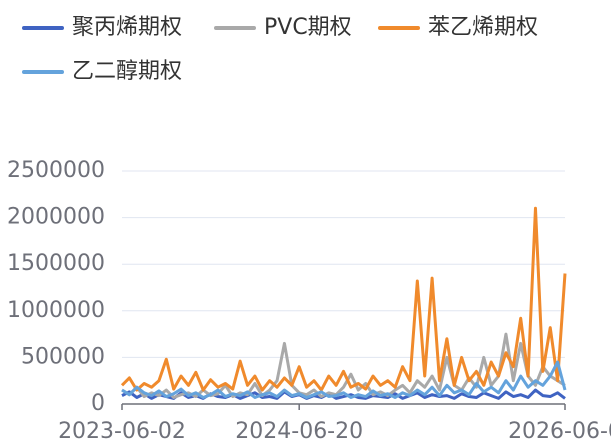  I want to click on legend-label: 乙二醇期权, so click(127, 71).